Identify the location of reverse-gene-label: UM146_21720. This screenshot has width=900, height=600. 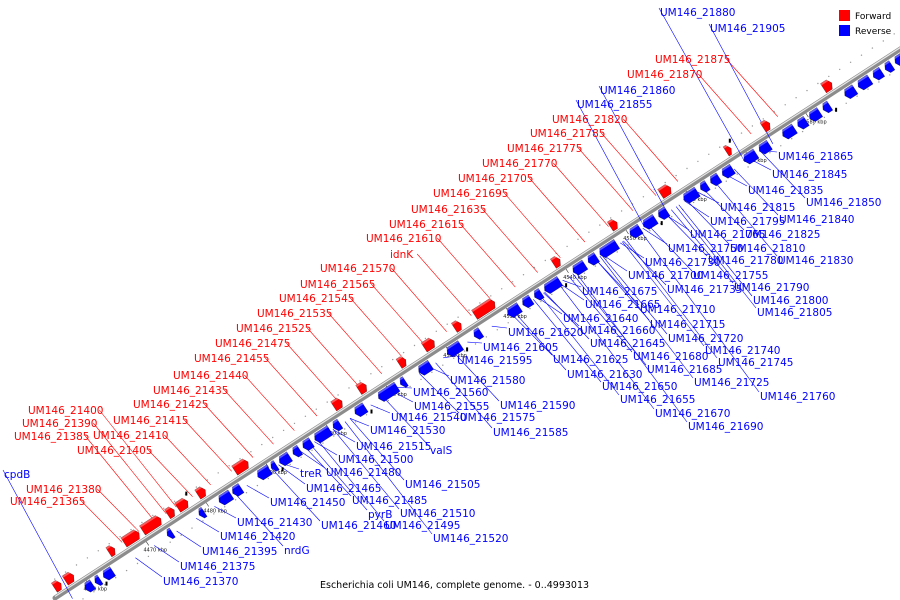
(705, 339).